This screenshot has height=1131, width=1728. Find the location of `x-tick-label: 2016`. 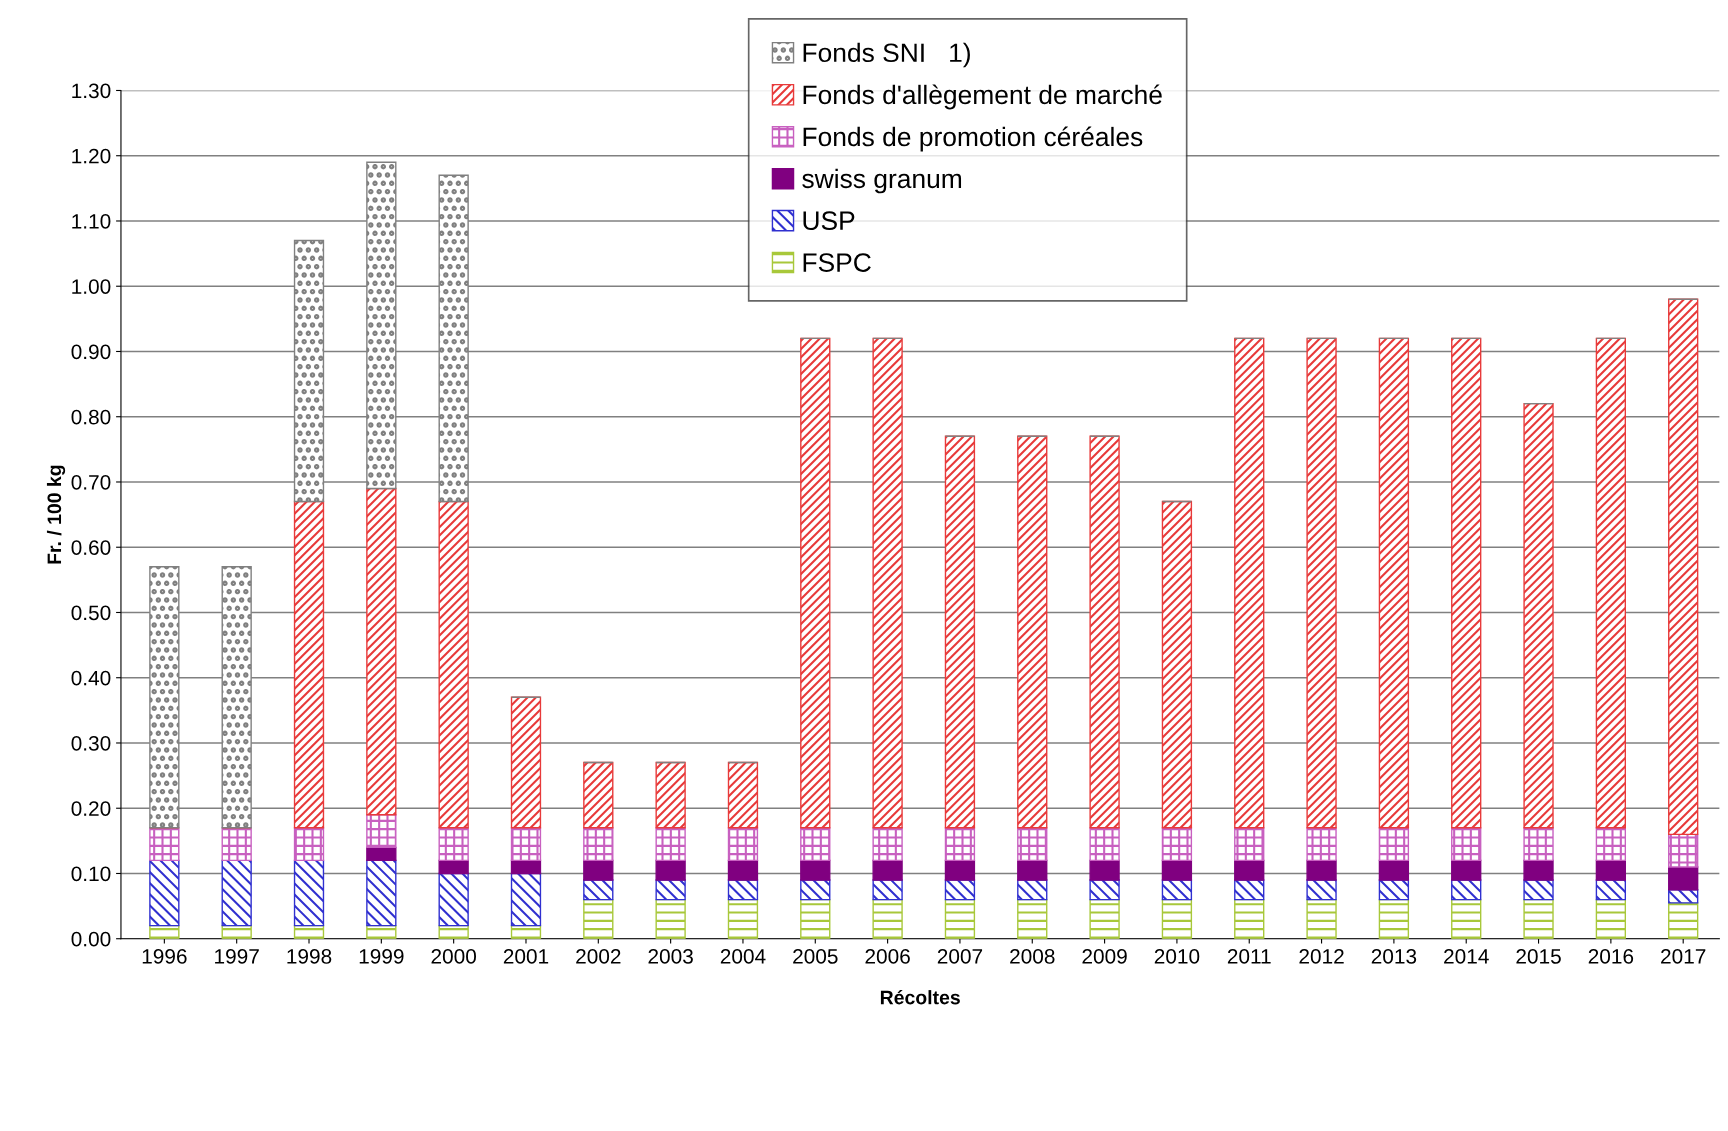

x-tick-label: 2016 is located at coordinates (1611, 956).